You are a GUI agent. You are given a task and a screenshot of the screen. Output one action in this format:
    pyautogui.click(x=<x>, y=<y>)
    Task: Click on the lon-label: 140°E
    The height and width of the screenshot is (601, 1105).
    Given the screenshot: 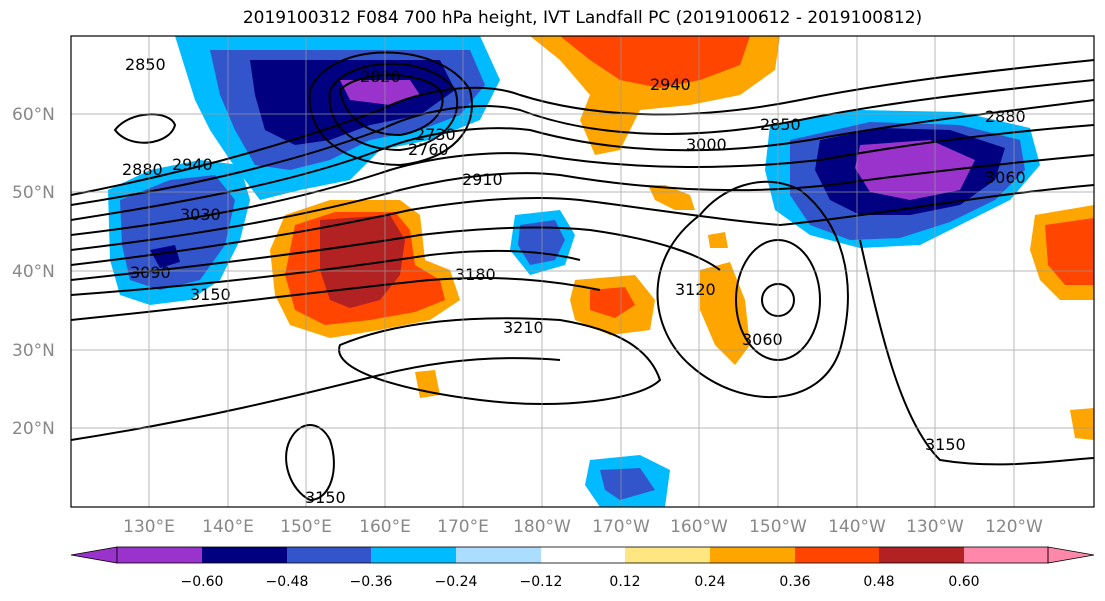 What is the action you would take?
    pyautogui.click(x=228, y=527)
    